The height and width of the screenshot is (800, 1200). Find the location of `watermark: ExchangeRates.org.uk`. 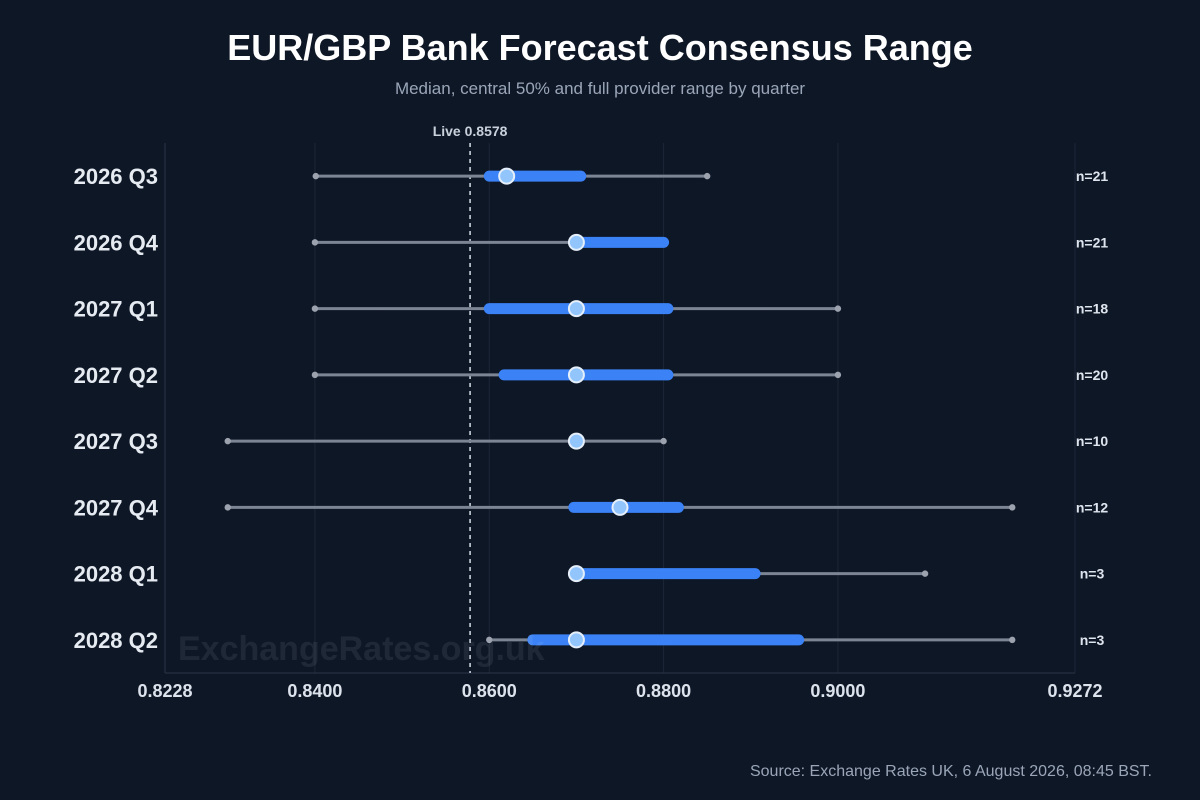

watermark: ExchangeRates.org.uk is located at coordinates (361, 649).